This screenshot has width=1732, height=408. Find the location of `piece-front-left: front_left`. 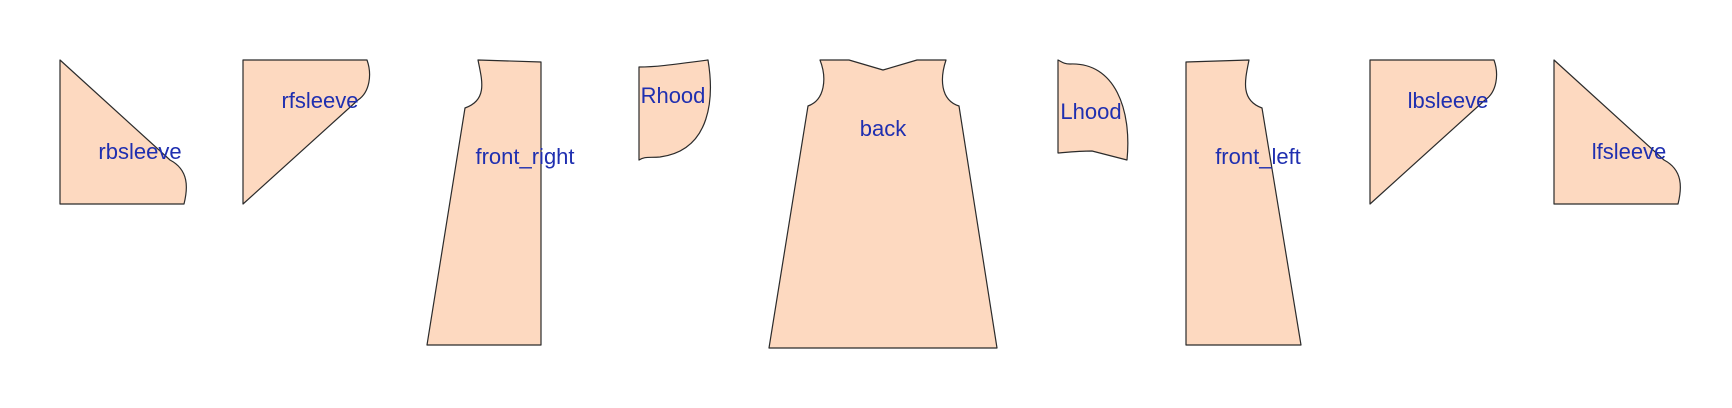

piece-front-left: front_left is located at coordinates (1243, 202).